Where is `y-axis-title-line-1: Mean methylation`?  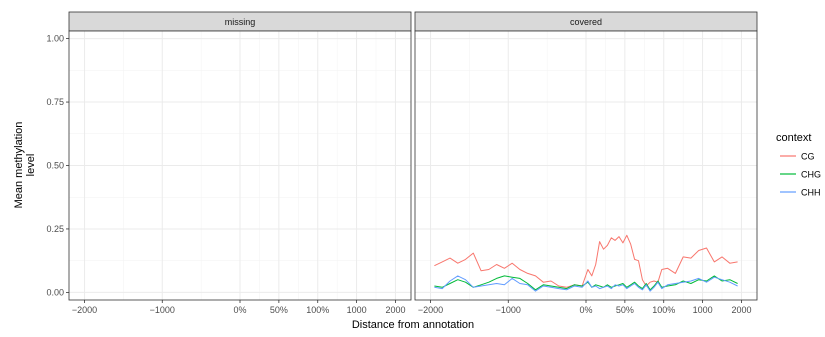 y-axis-title-line-1: Mean methylation is located at coordinates (19, 165).